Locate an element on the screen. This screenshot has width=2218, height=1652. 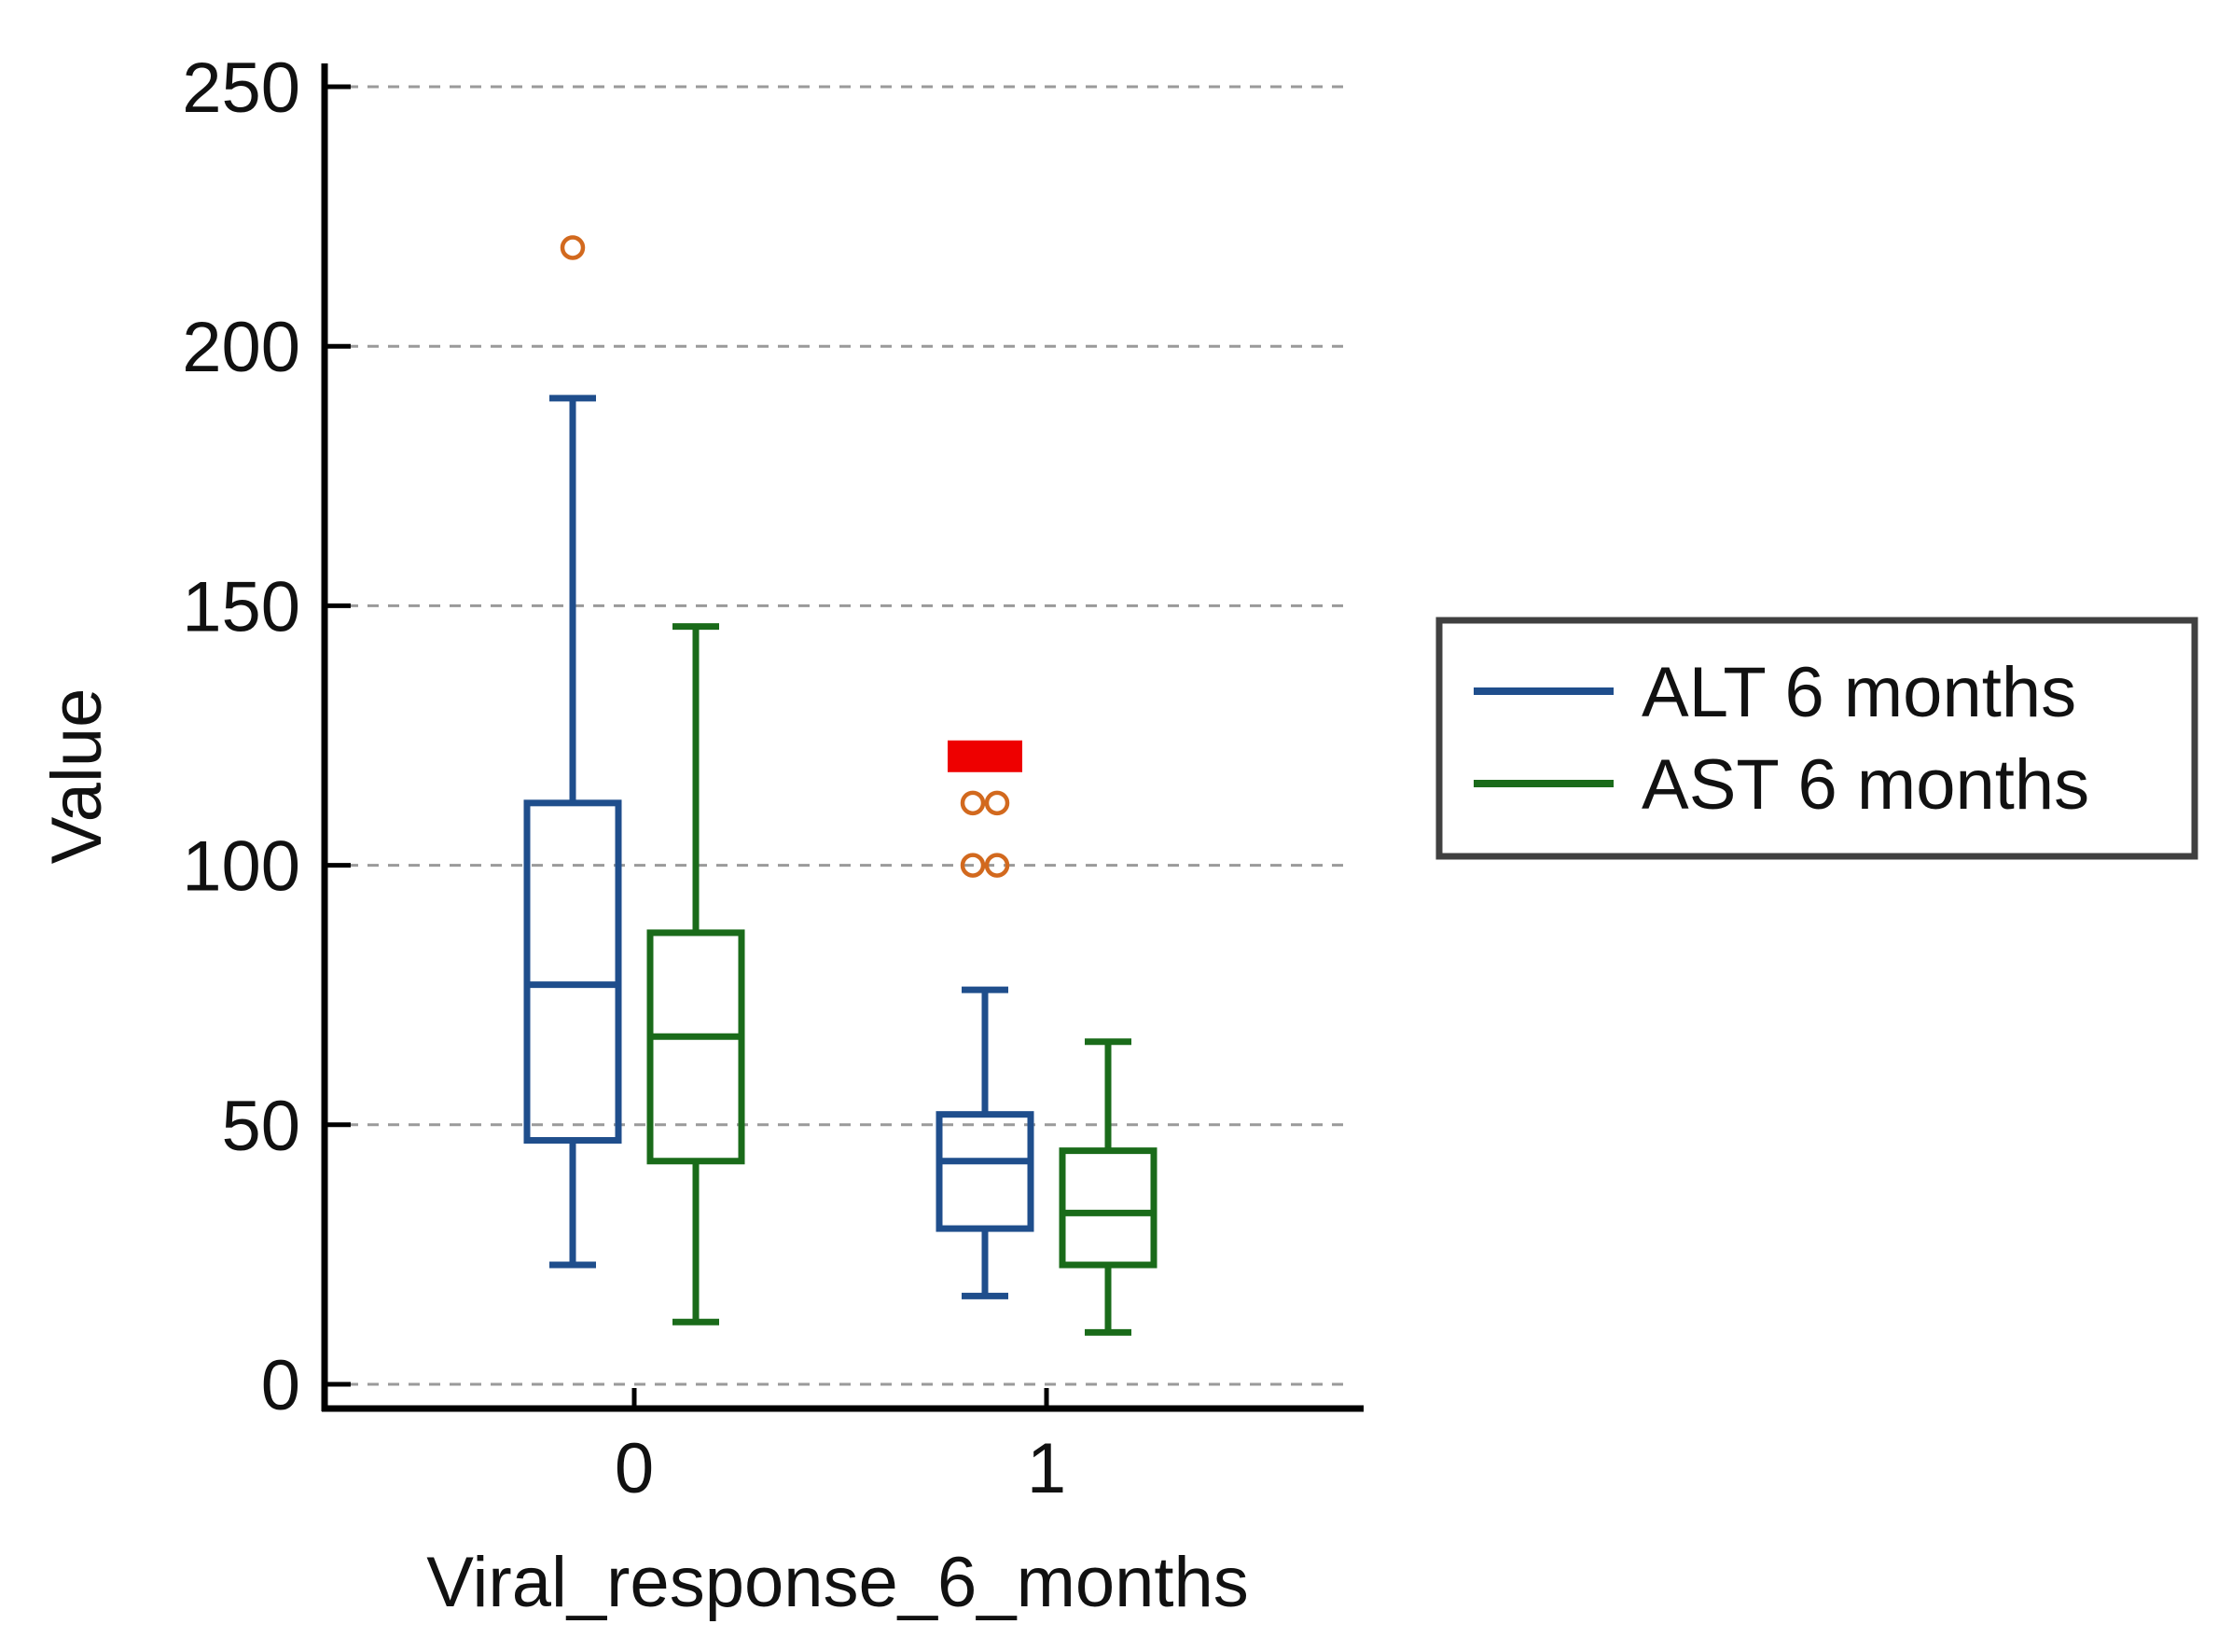
x-tick-label-0: 0 is located at coordinates (635, 1469).